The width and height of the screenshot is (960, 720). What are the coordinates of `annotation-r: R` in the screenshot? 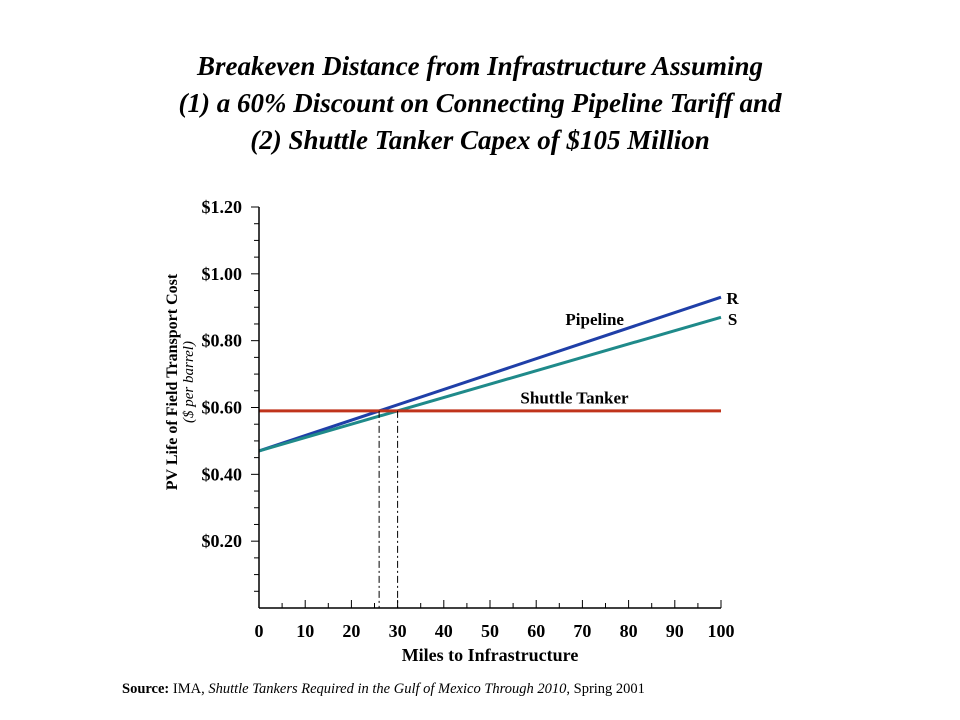 It's located at (732, 298).